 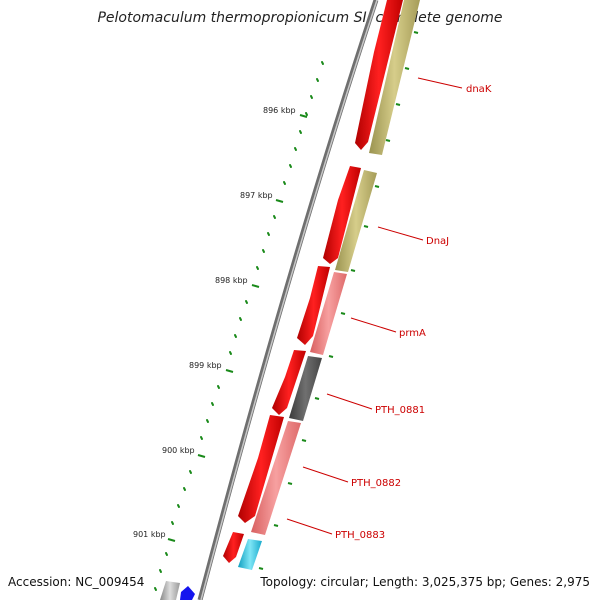 I want to click on leader-pth0882, so click(x=325, y=474).